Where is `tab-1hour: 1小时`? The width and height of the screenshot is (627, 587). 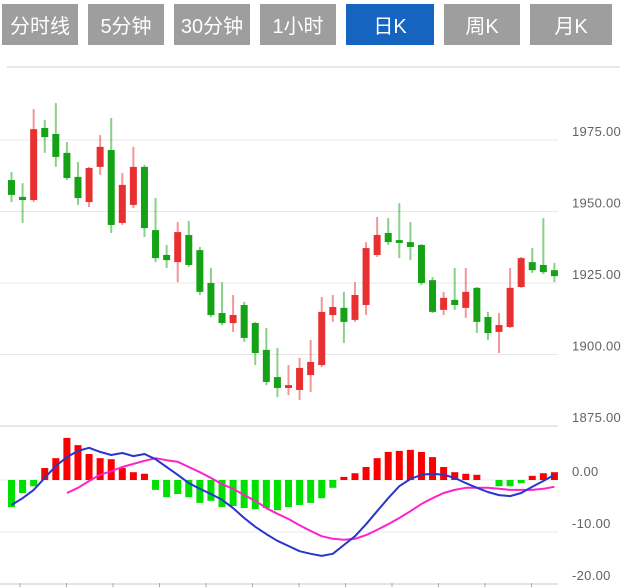 tab-1hour: 1小时 is located at coordinates (298, 24).